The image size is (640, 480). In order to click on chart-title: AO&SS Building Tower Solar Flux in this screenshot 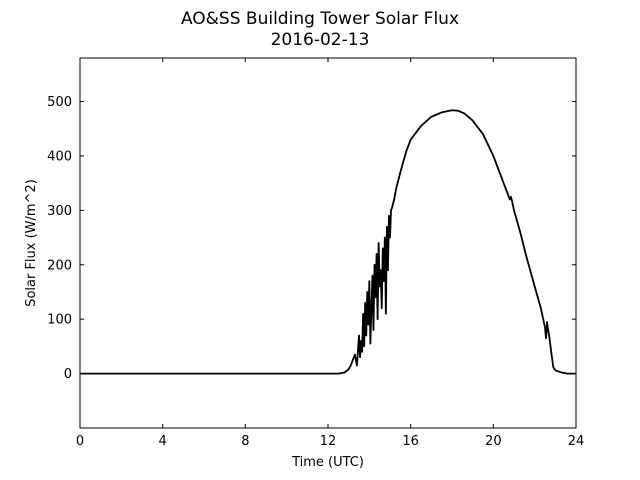, I will do `click(320, 19)`.